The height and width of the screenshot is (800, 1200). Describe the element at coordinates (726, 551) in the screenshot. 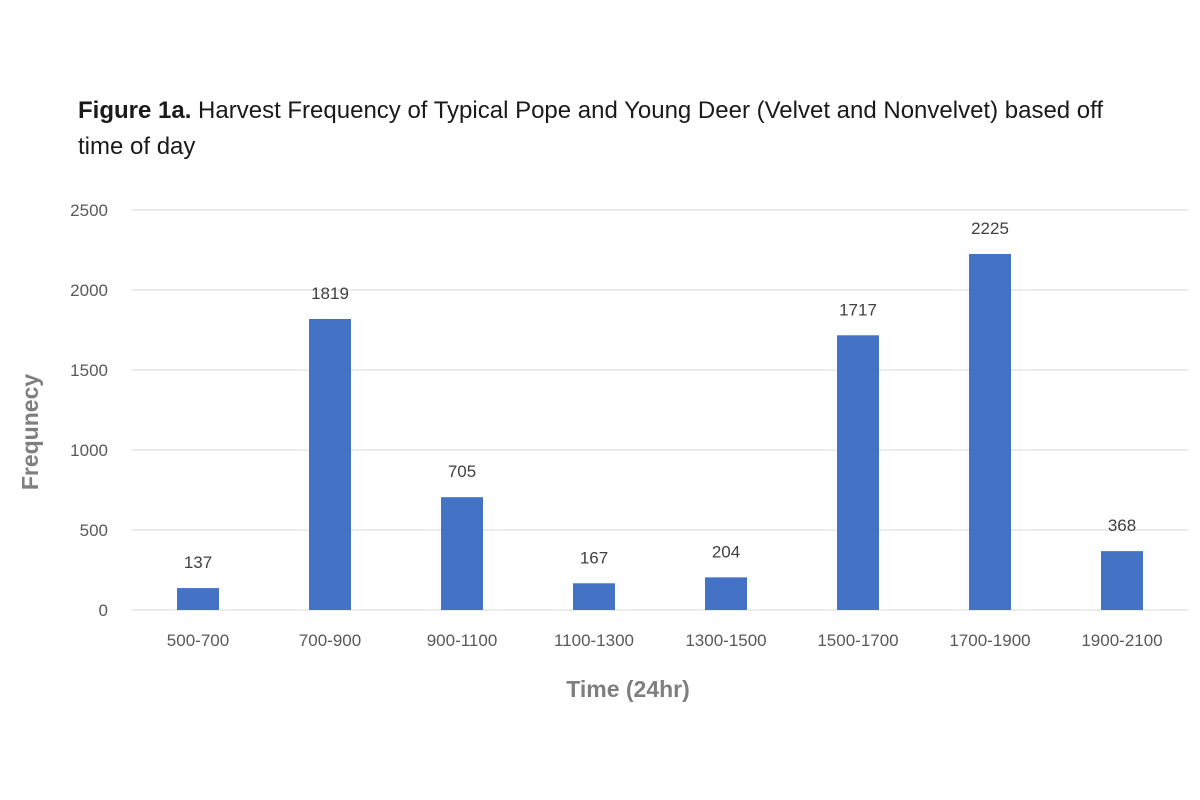

I see `data-label: 204` at that location.